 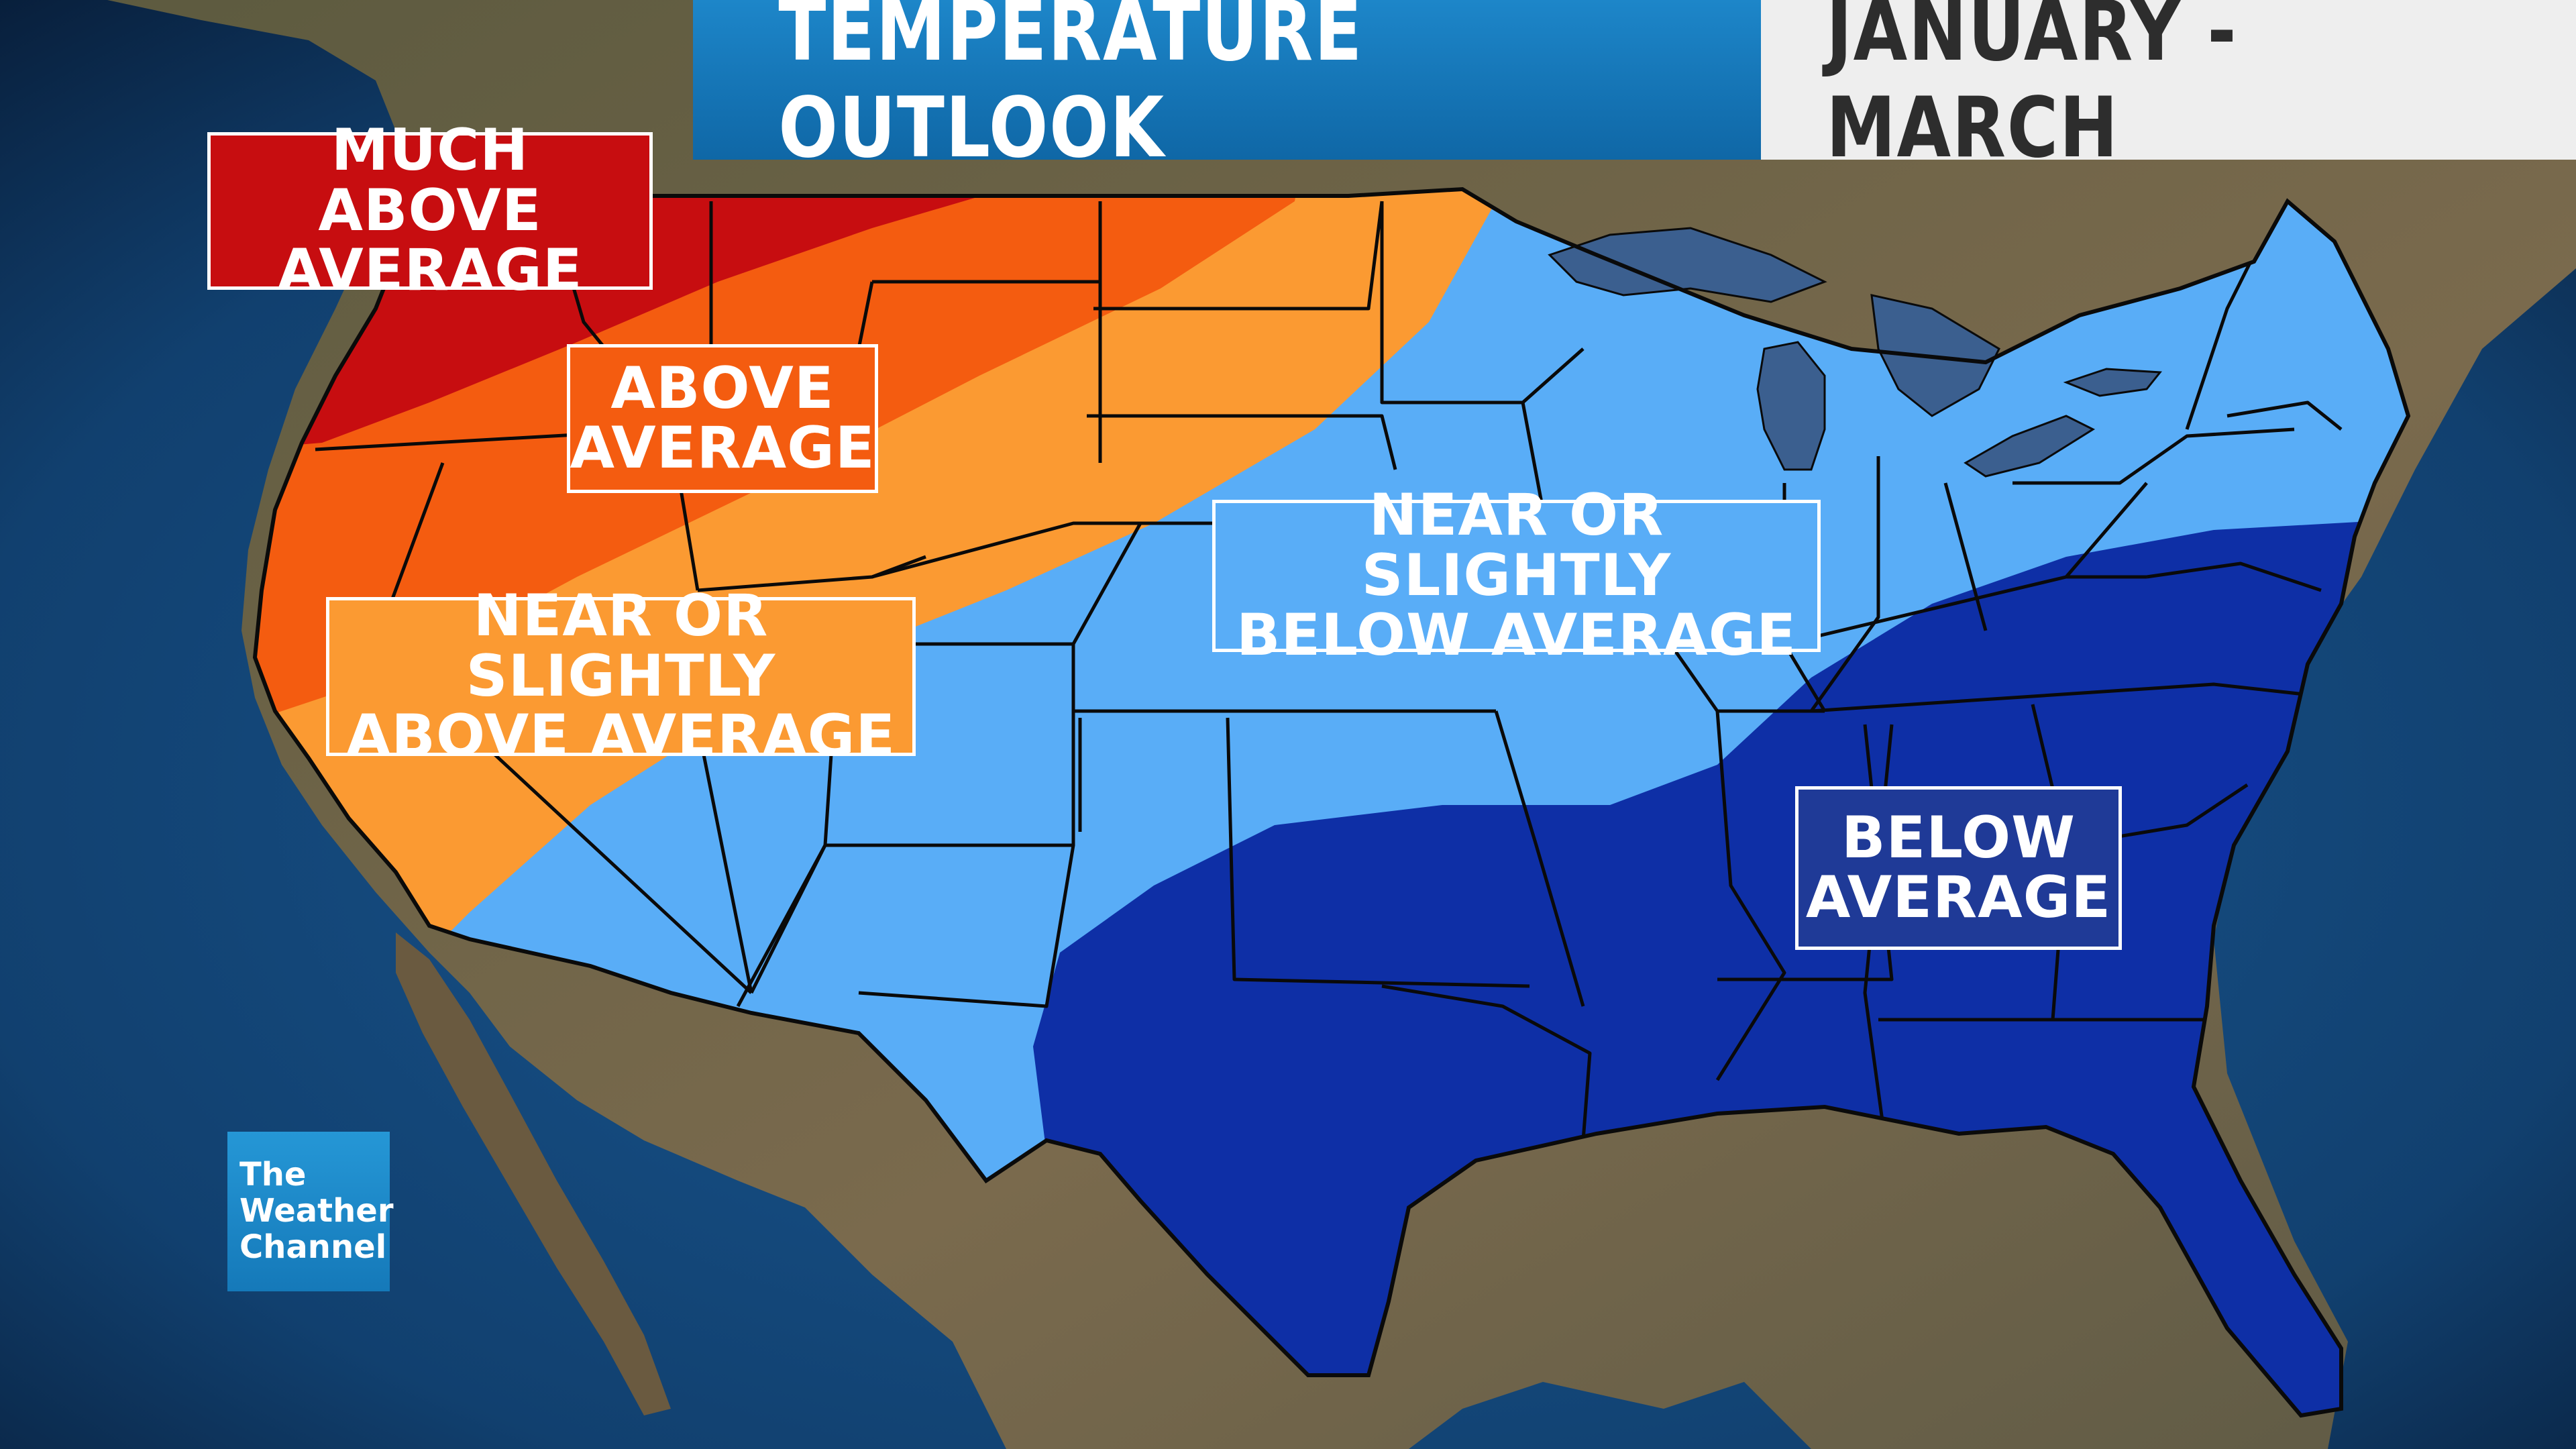 I want to click on lake-michigan, so click(x=1791, y=406).